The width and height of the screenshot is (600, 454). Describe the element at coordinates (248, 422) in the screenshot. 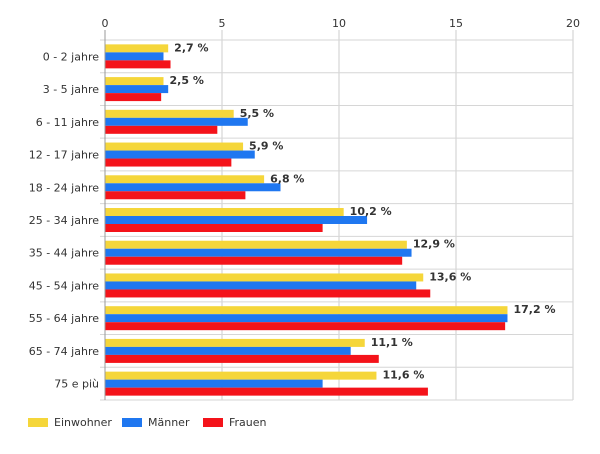

I see `legend-label: Frauen` at that location.